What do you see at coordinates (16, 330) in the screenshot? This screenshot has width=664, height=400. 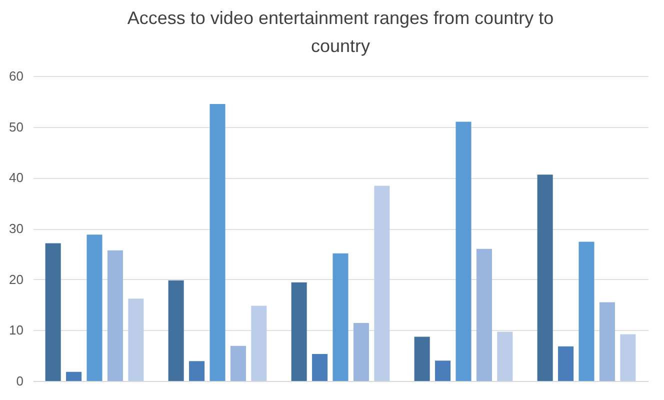 I see `y-tick-label: 10` at bounding box center [16, 330].